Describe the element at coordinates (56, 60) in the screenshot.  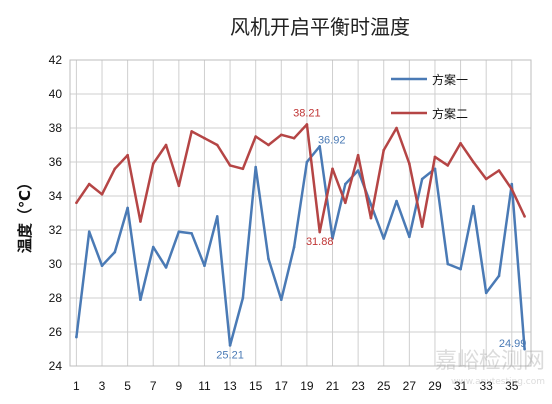
I see `y-tick-label: 42` at that location.